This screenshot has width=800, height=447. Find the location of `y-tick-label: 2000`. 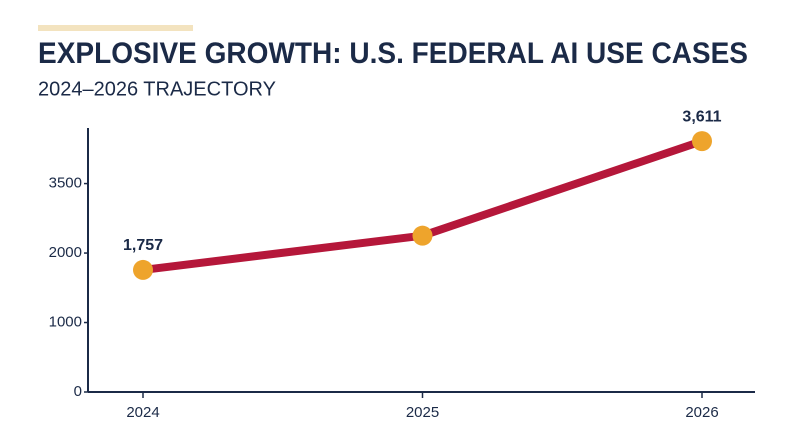

y-tick-label: 2000 is located at coordinates (65, 252).